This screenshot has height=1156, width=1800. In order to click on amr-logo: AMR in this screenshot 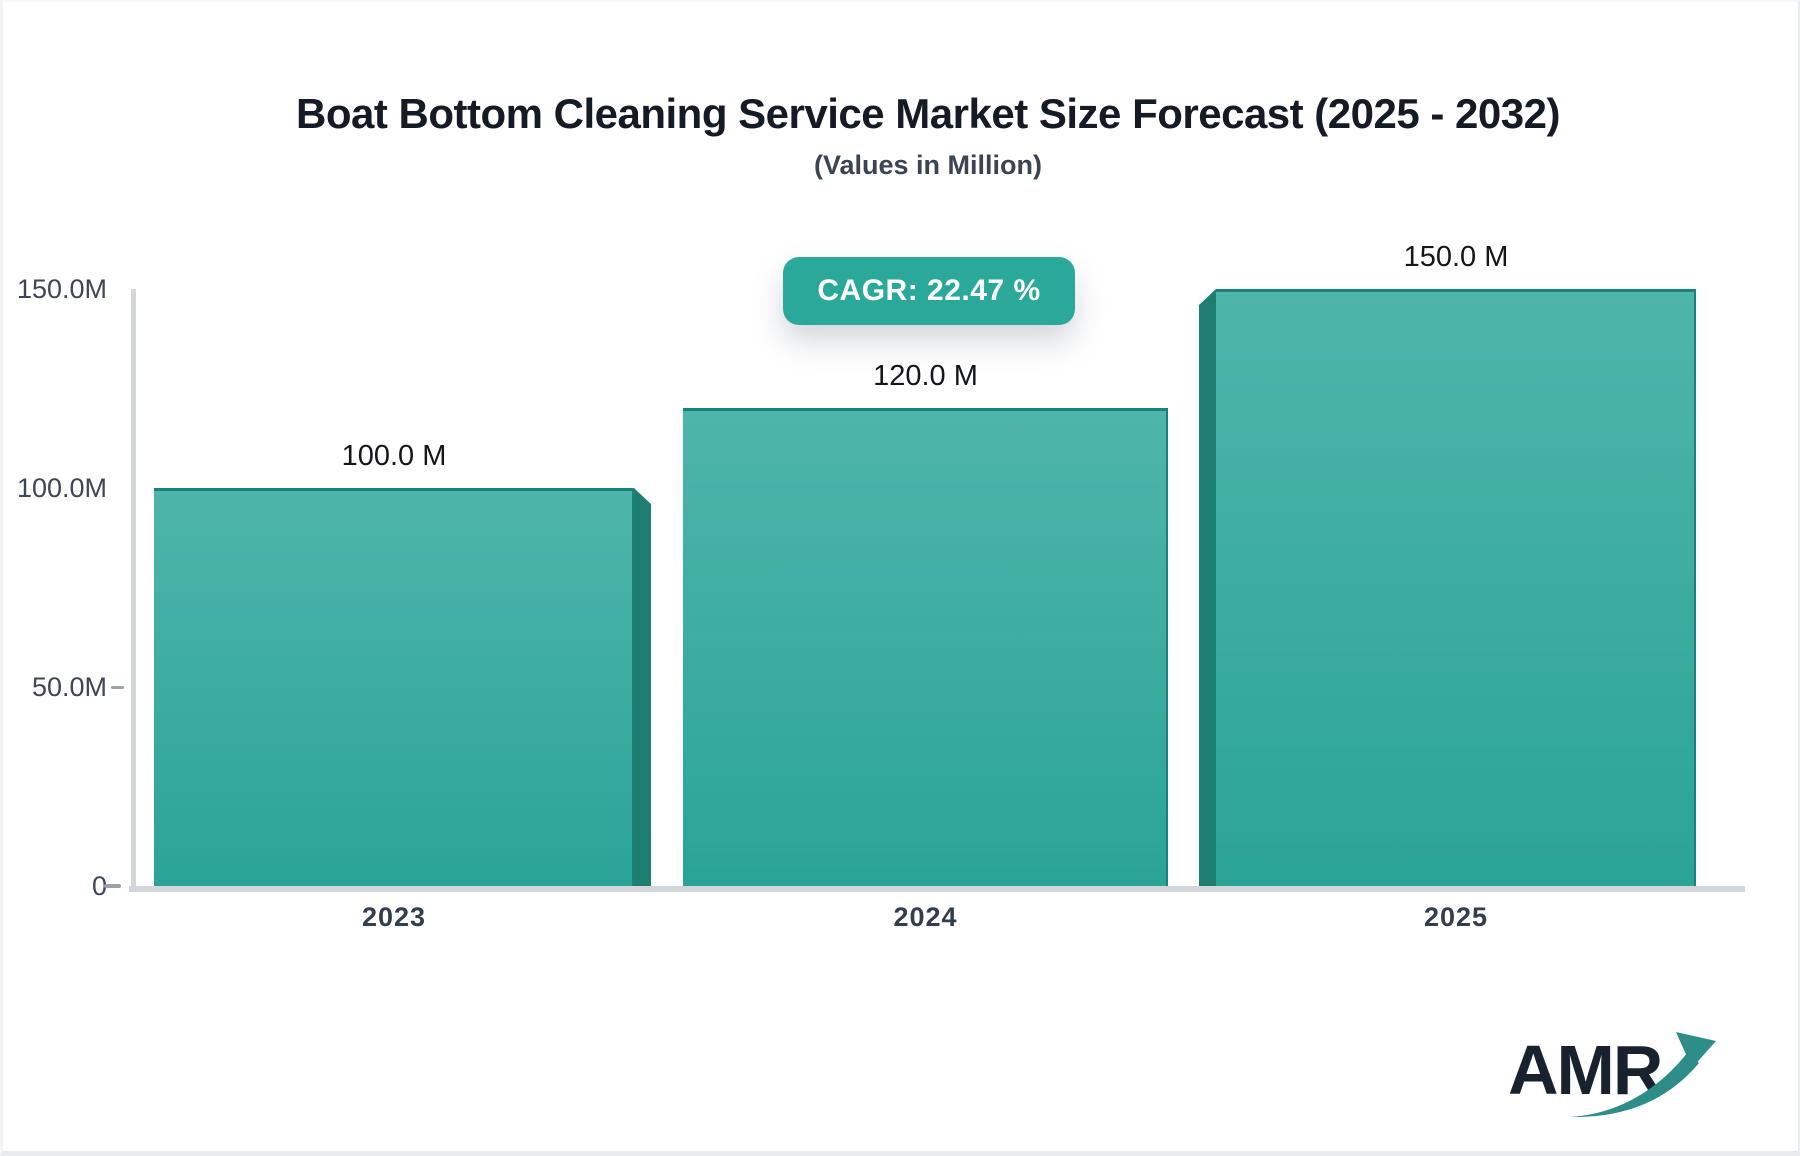, I will do `click(1612, 1074)`.